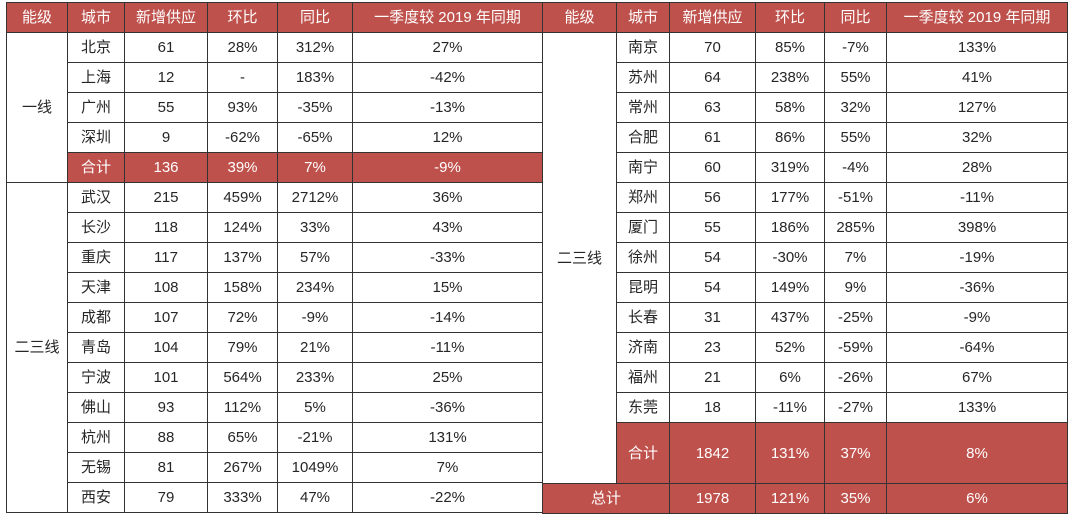  What do you see at coordinates (447, 47) in the screenshot?
I see `value-cell: 27%` at bounding box center [447, 47].